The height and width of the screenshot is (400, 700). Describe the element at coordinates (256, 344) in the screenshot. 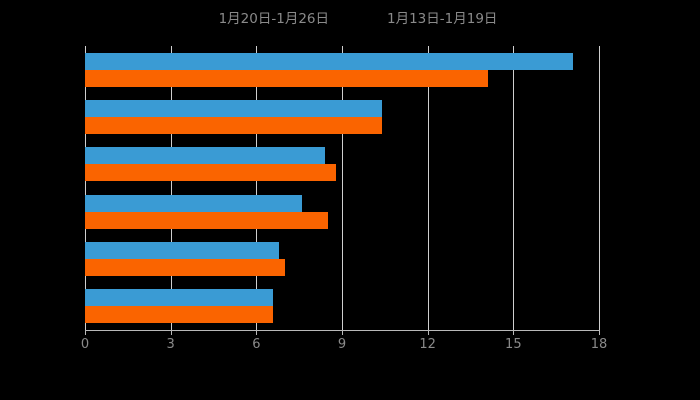

I see `x-axis-tick-label: 6` at that location.